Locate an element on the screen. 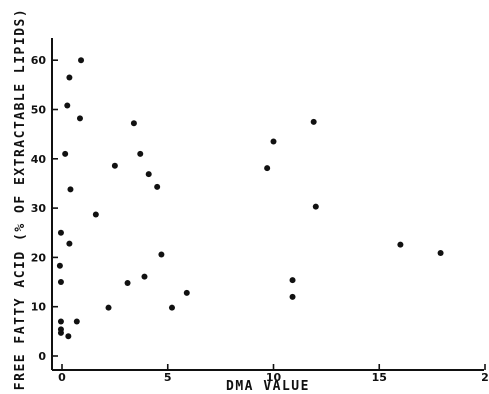  y-tick-label: 50 is located at coordinates (39, 110).